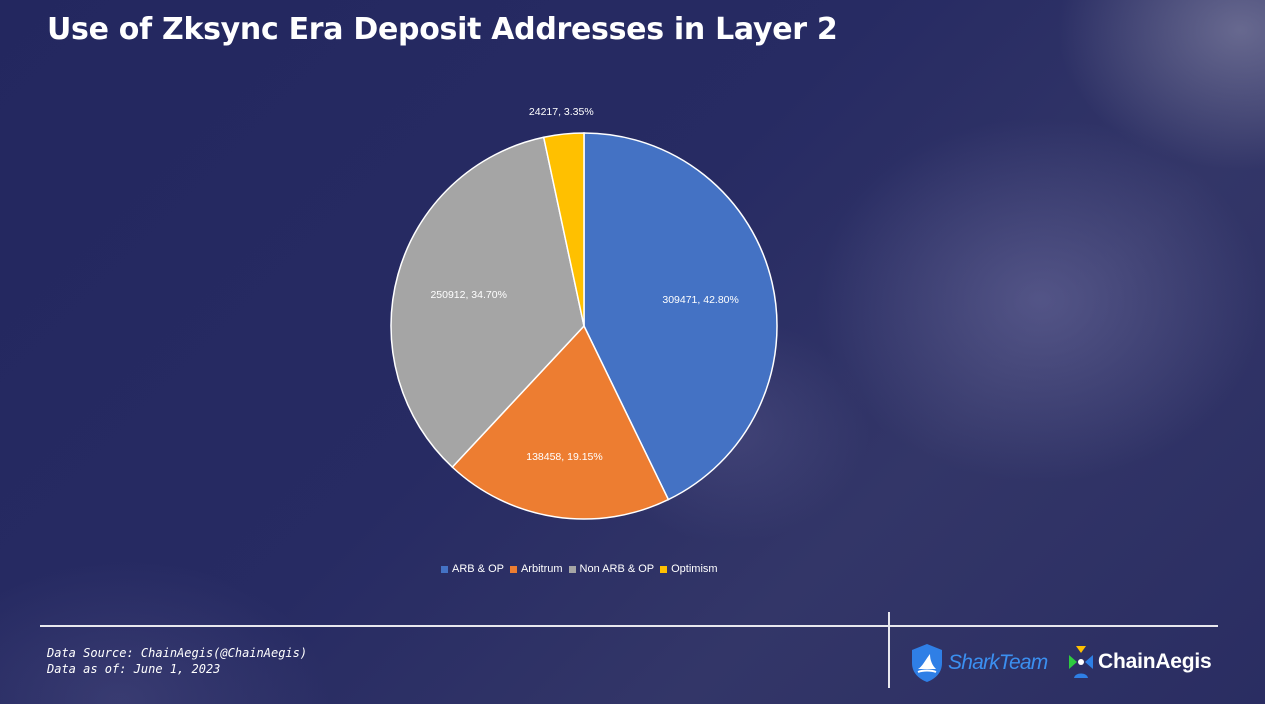 This screenshot has width=1265, height=704. I want to click on legend-label-optimism: Optimism, so click(694, 569).